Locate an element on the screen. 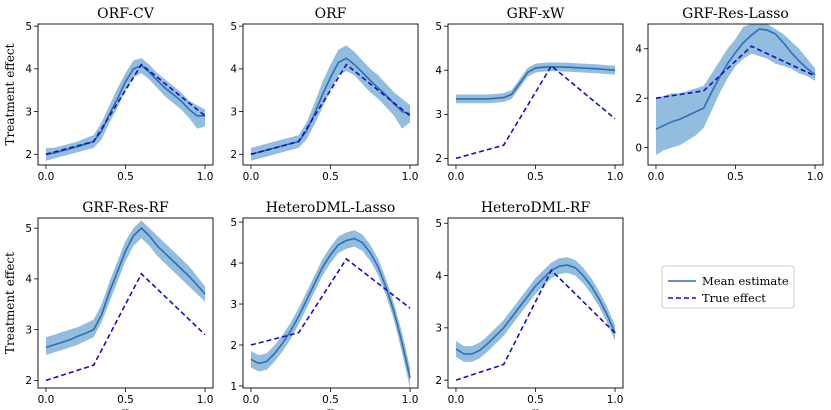  subplot-title: GRF-xW is located at coordinates (536, 14).